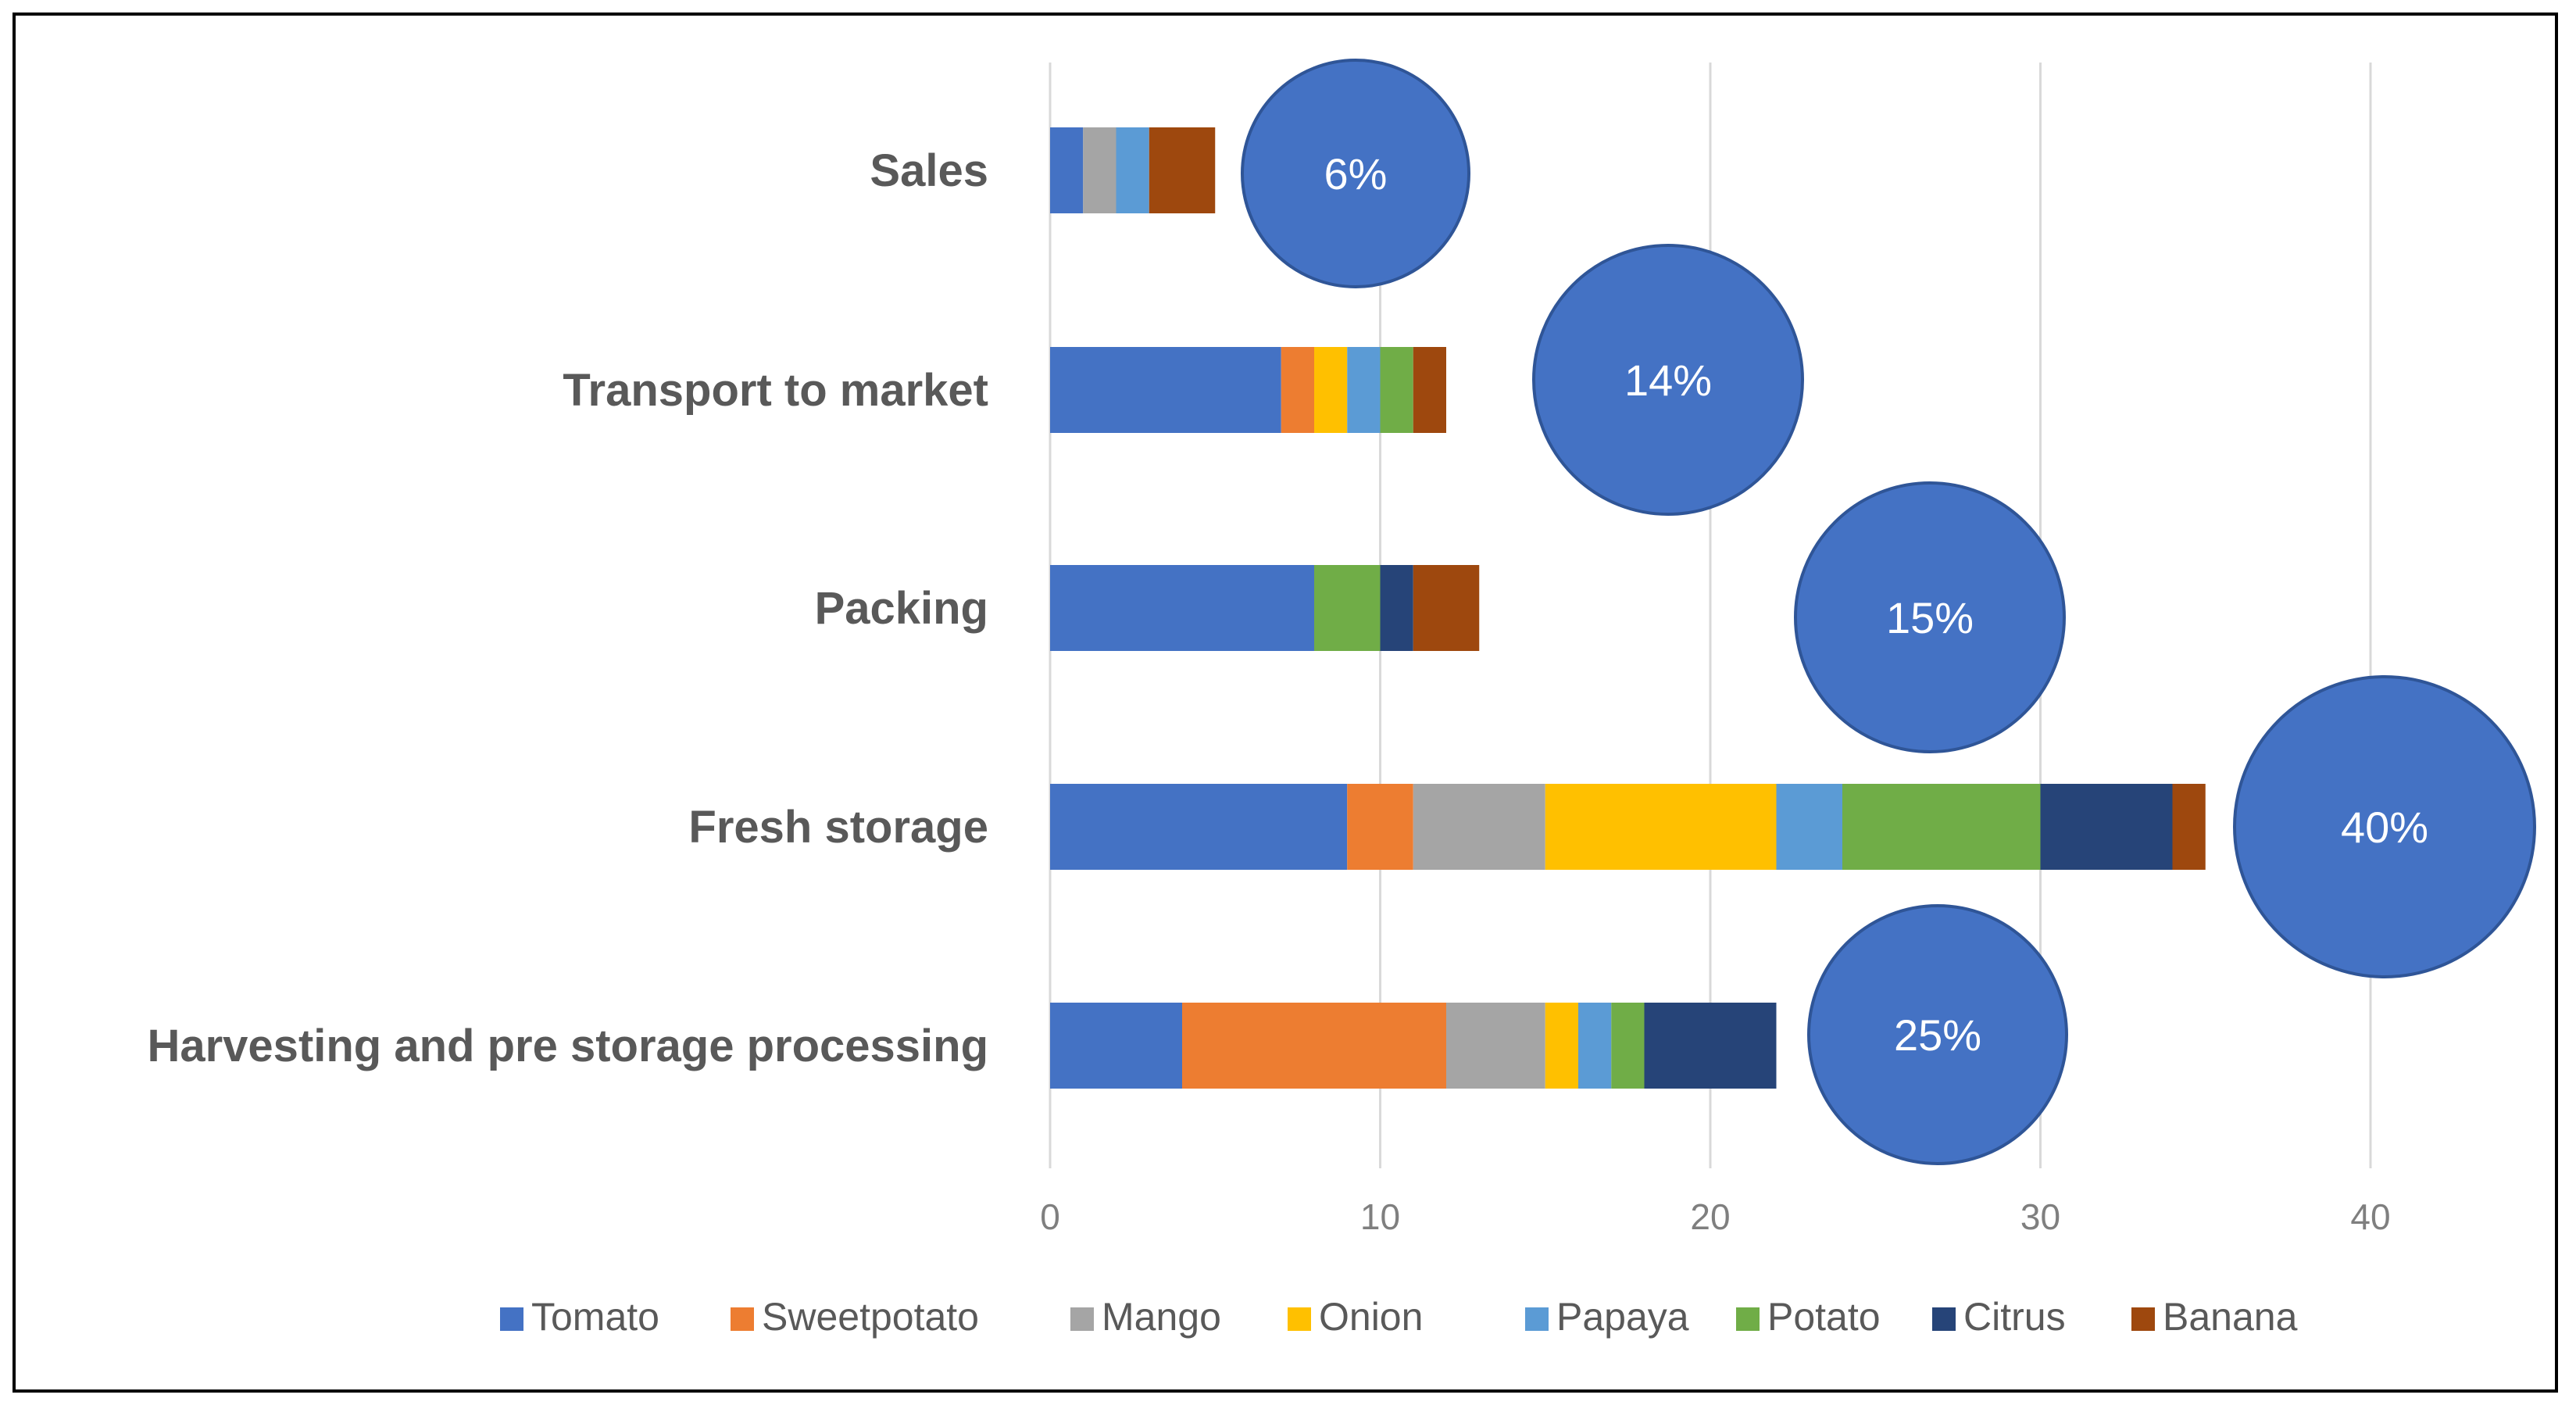 Image resolution: width=2576 pixels, height=1409 pixels. What do you see at coordinates (1748, 1319) in the screenshot?
I see `legend-swatch-potato` at bounding box center [1748, 1319].